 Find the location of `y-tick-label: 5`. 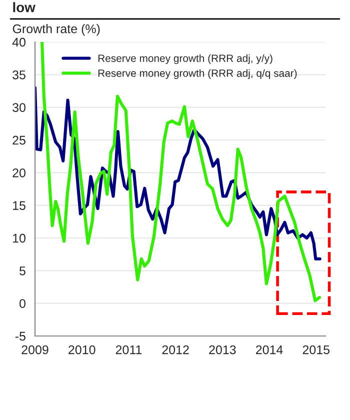

y-tick-label: 5 is located at coordinates (23, 271).